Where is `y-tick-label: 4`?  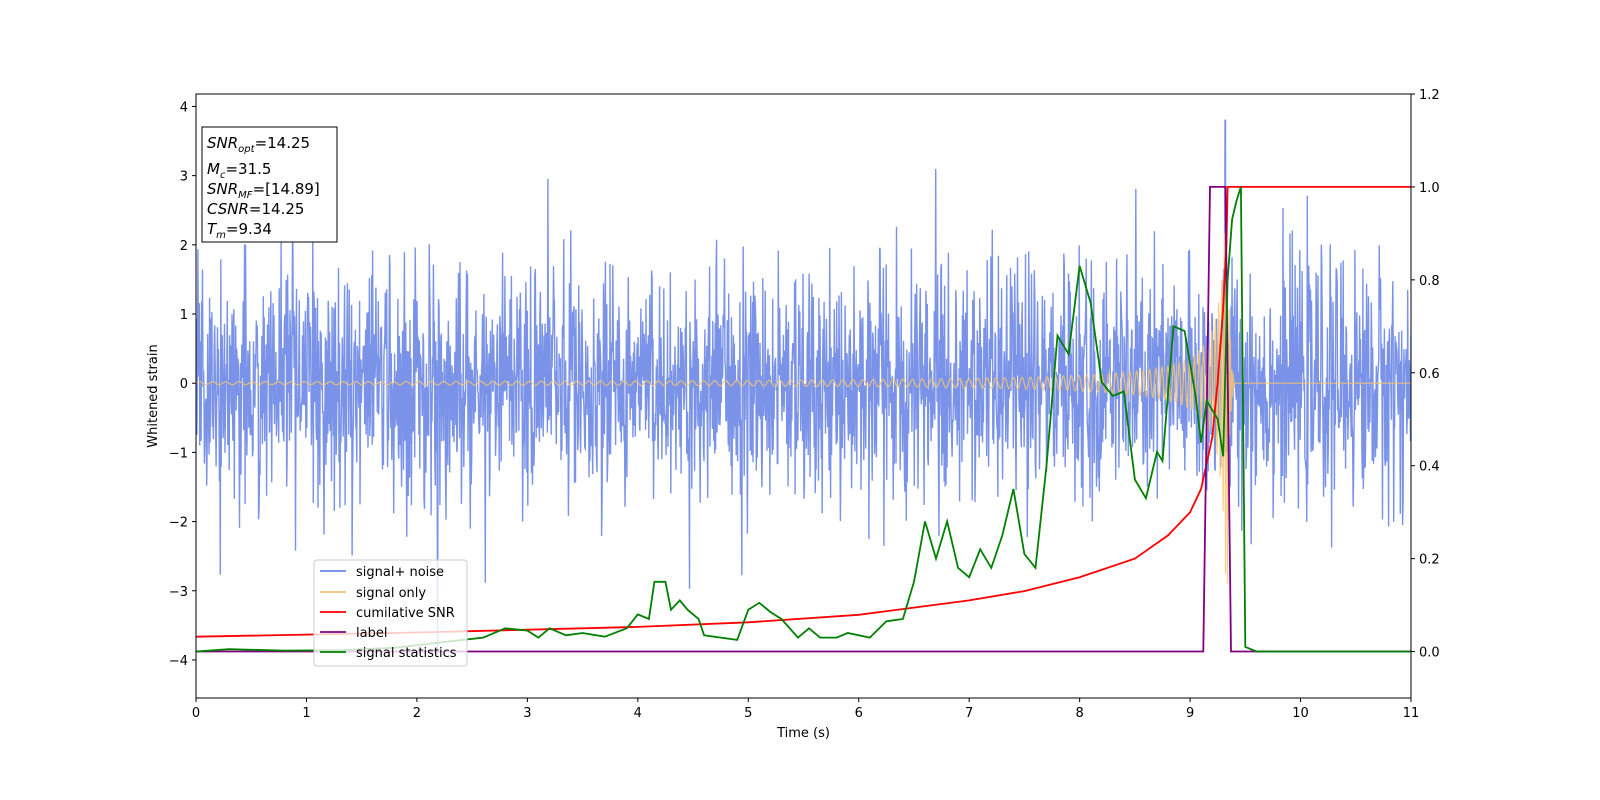 y-tick-label: 4 is located at coordinates (184, 107).